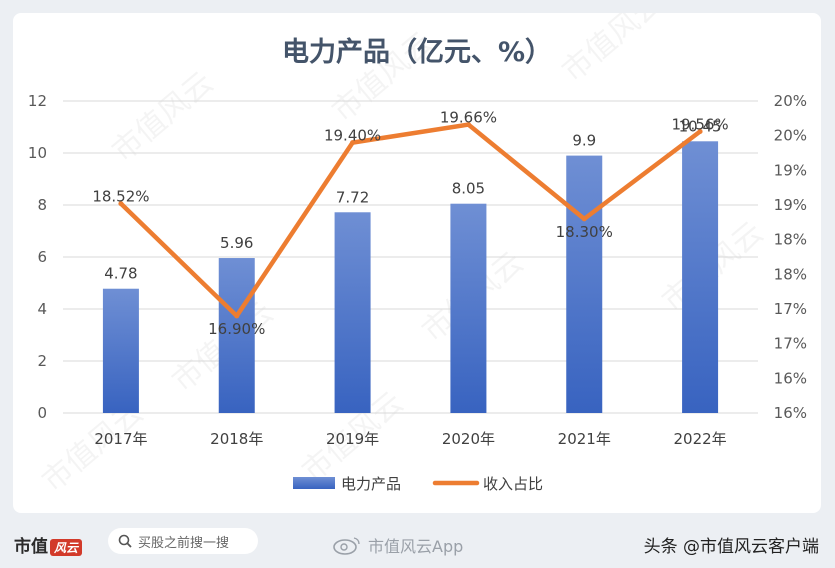 Image resolution: width=835 pixels, height=568 pixels. Describe the element at coordinates (417, 52) in the screenshot. I see `chart-title: 电力产品（亿元、%）` at that location.